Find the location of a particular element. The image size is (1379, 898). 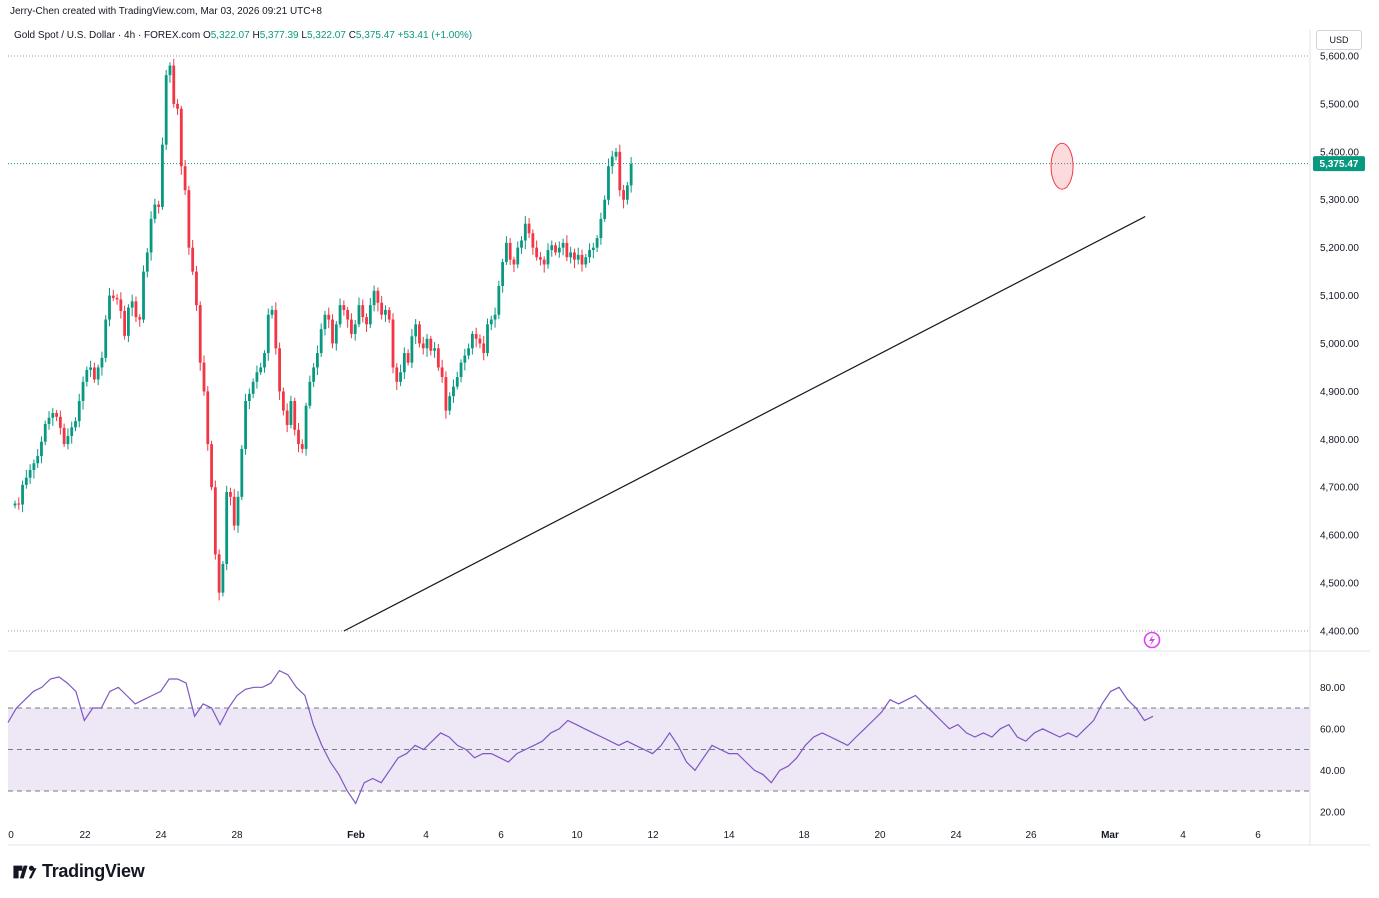

low-value: 5,322.07 is located at coordinates (326, 35).